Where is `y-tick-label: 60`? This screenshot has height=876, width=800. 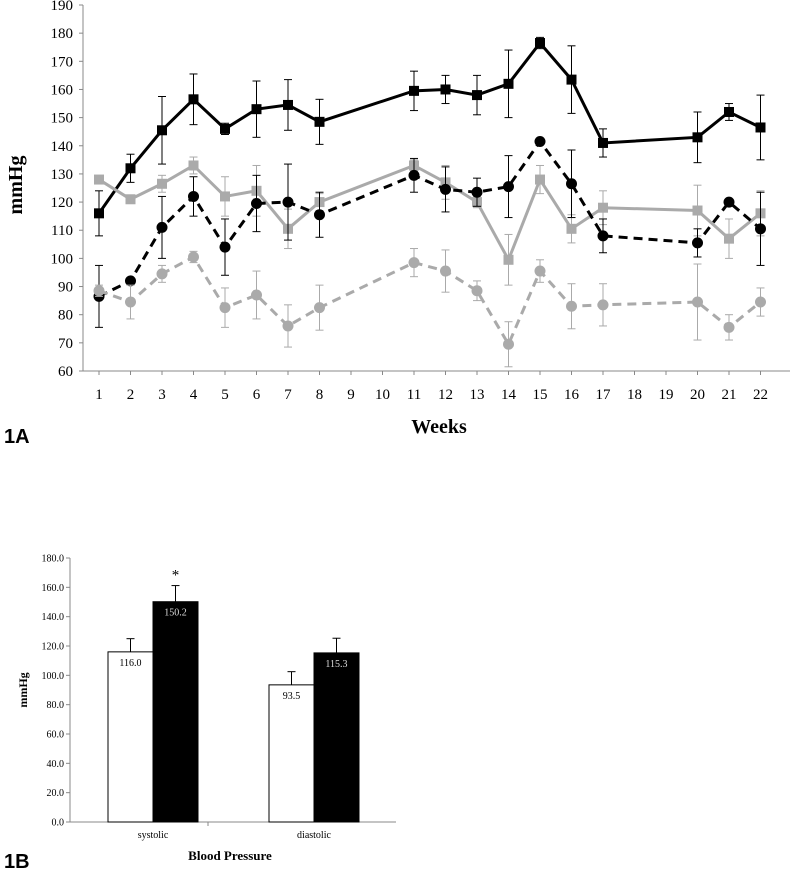 y-tick-label: 60 is located at coordinates (65, 372).